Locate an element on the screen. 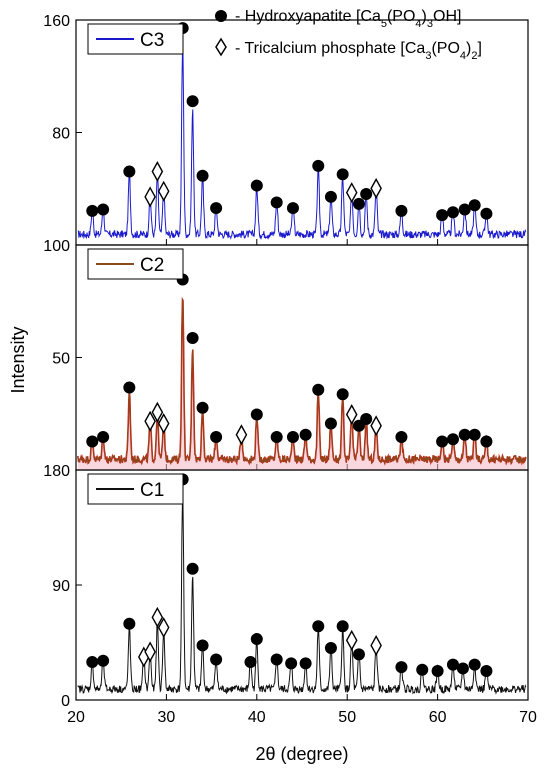 The height and width of the screenshot is (775, 550). y-tick-label: 160 is located at coordinates (56, 21).